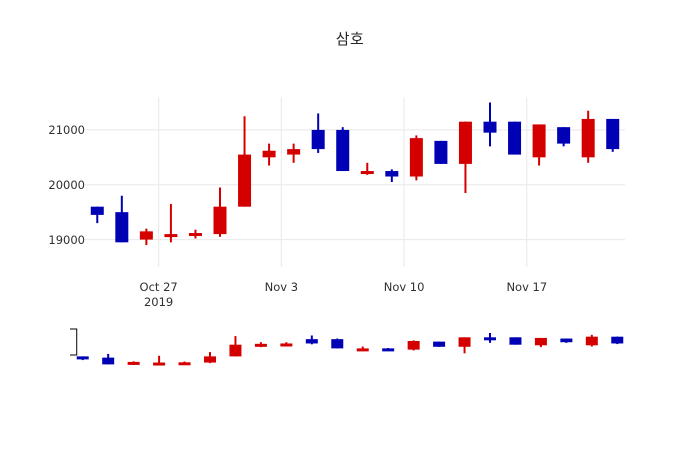  I want to click on x-axis-tick-line: 2019, so click(158, 302).